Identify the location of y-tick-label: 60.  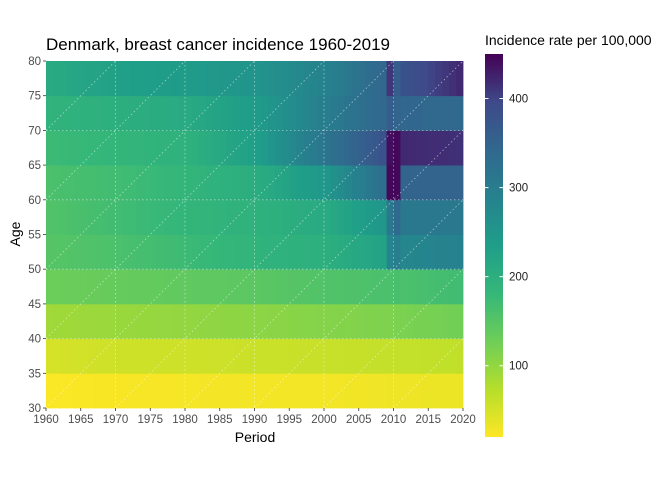
(34, 201).